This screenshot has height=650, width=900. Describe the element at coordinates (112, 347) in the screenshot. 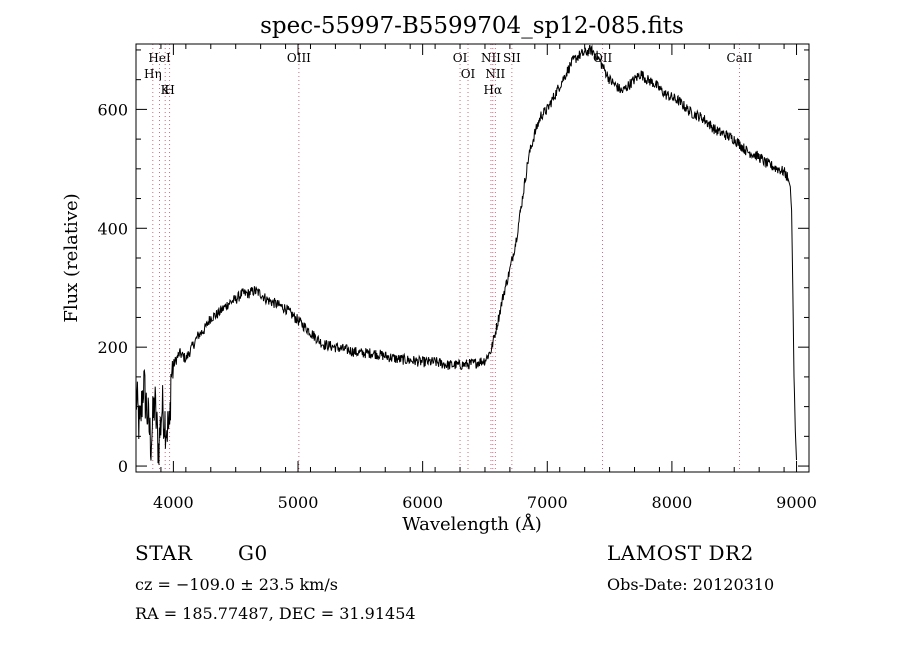

I see `y-tick-label-200: 200` at that location.